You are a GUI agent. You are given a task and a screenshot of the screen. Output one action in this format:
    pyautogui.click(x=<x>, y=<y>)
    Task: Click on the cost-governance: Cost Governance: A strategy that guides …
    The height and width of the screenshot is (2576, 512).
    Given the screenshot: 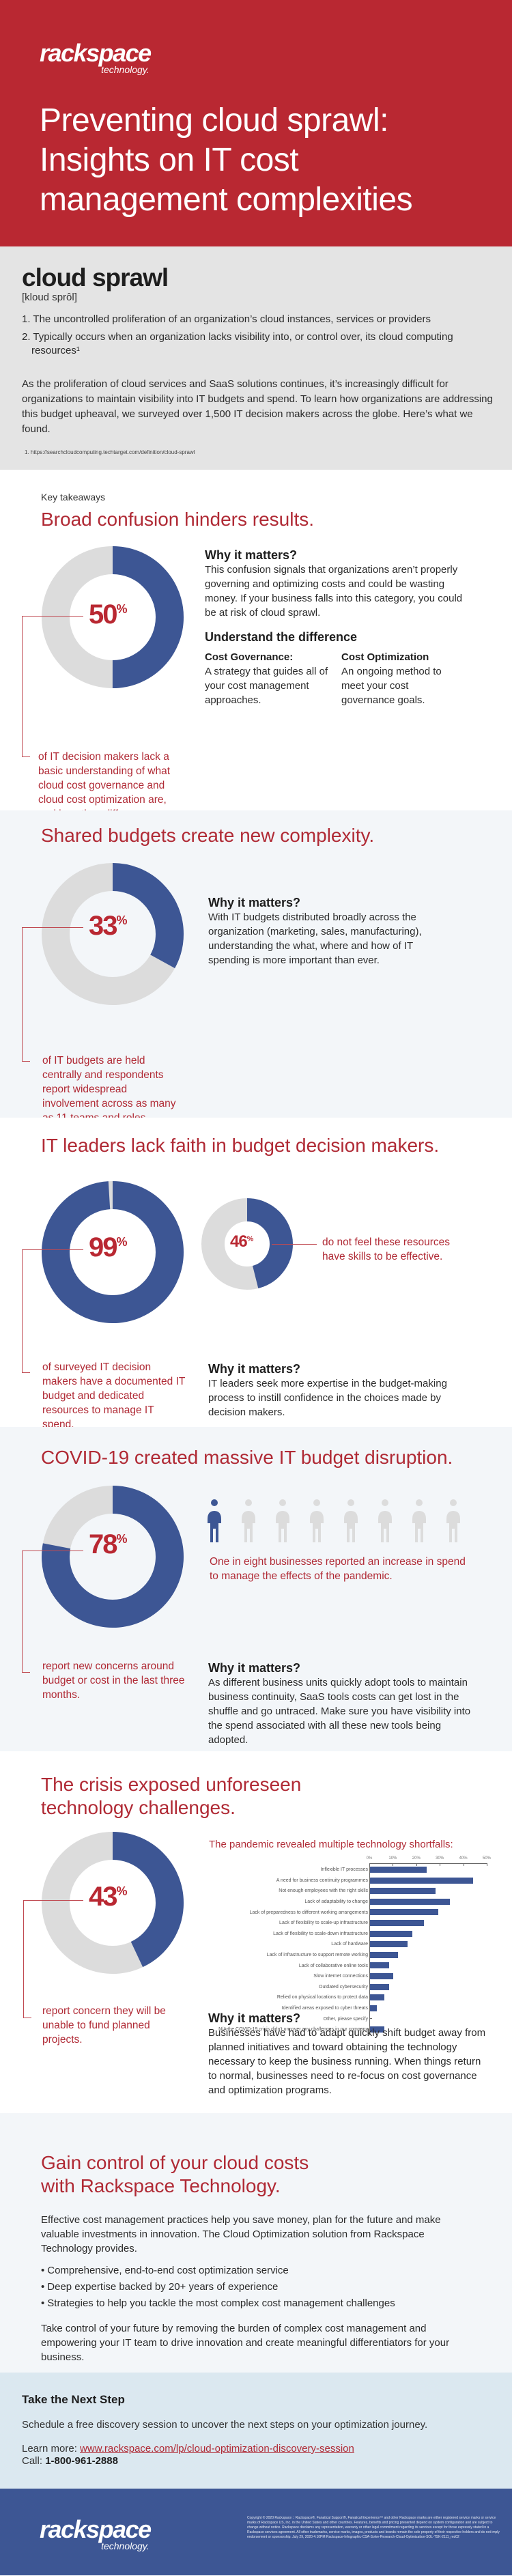 What is the action you would take?
    pyautogui.click(x=273, y=678)
    